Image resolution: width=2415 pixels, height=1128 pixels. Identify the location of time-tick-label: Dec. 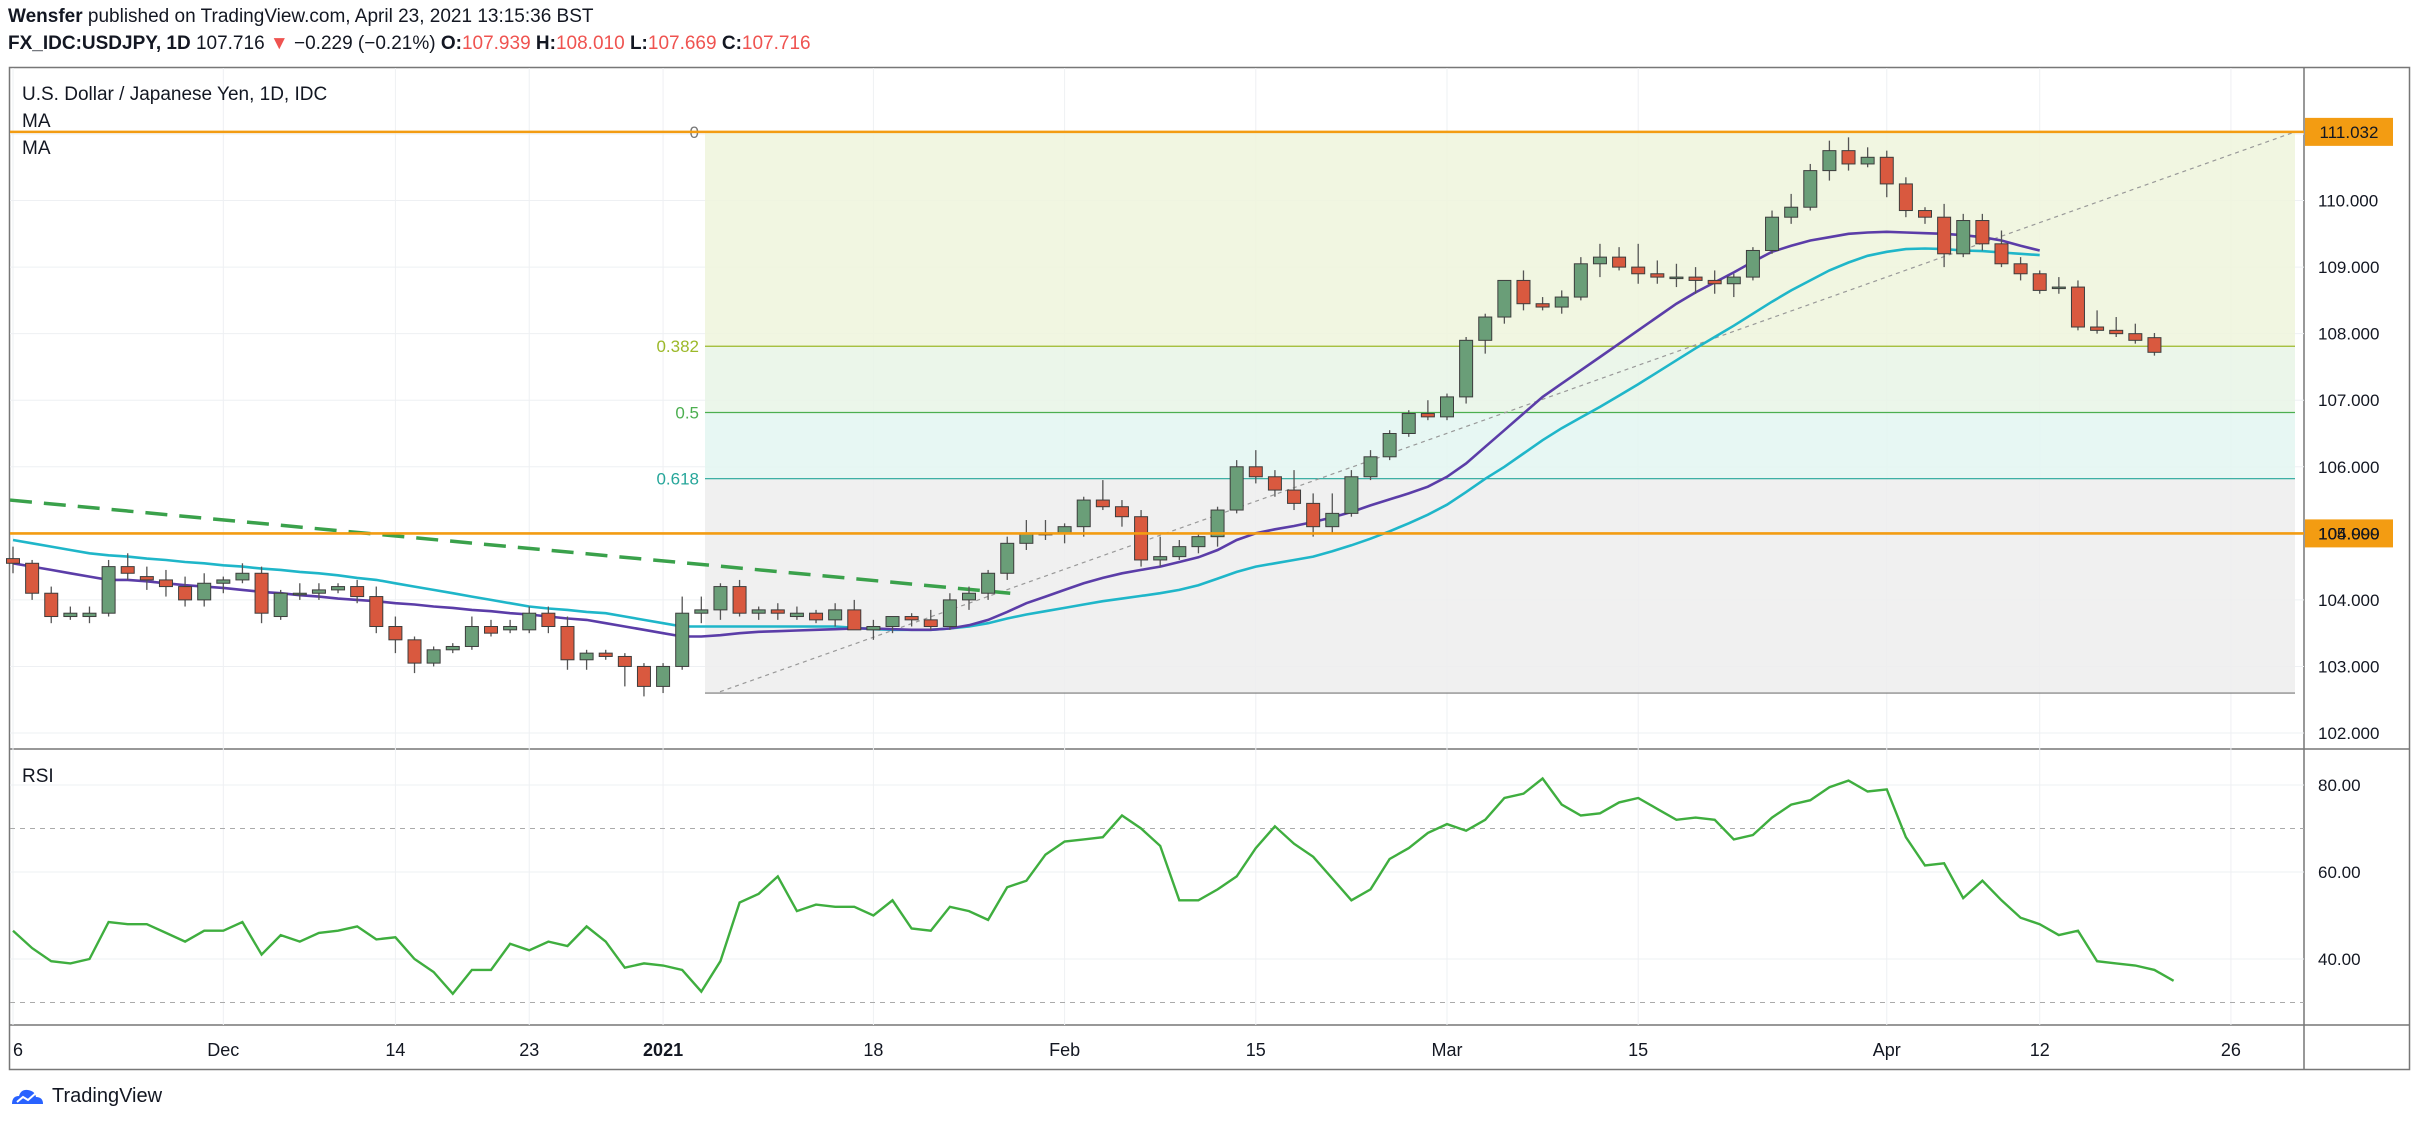
(223, 1050).